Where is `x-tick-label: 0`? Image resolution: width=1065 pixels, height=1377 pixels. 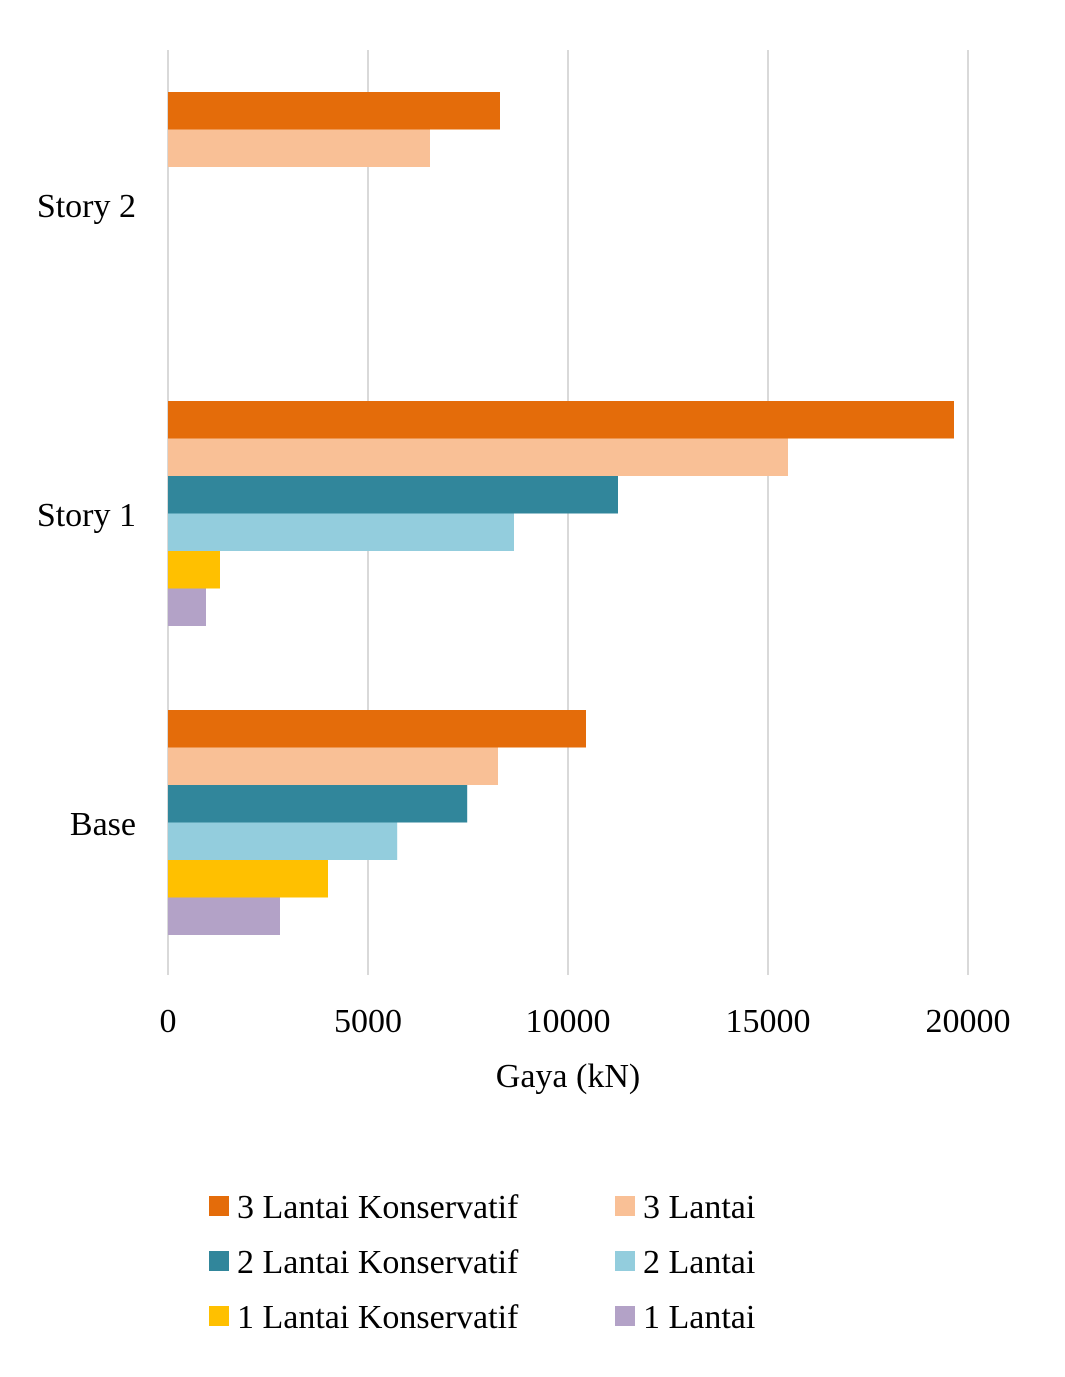
x-tick-label: 0 is located at coordinates (168, 1021).